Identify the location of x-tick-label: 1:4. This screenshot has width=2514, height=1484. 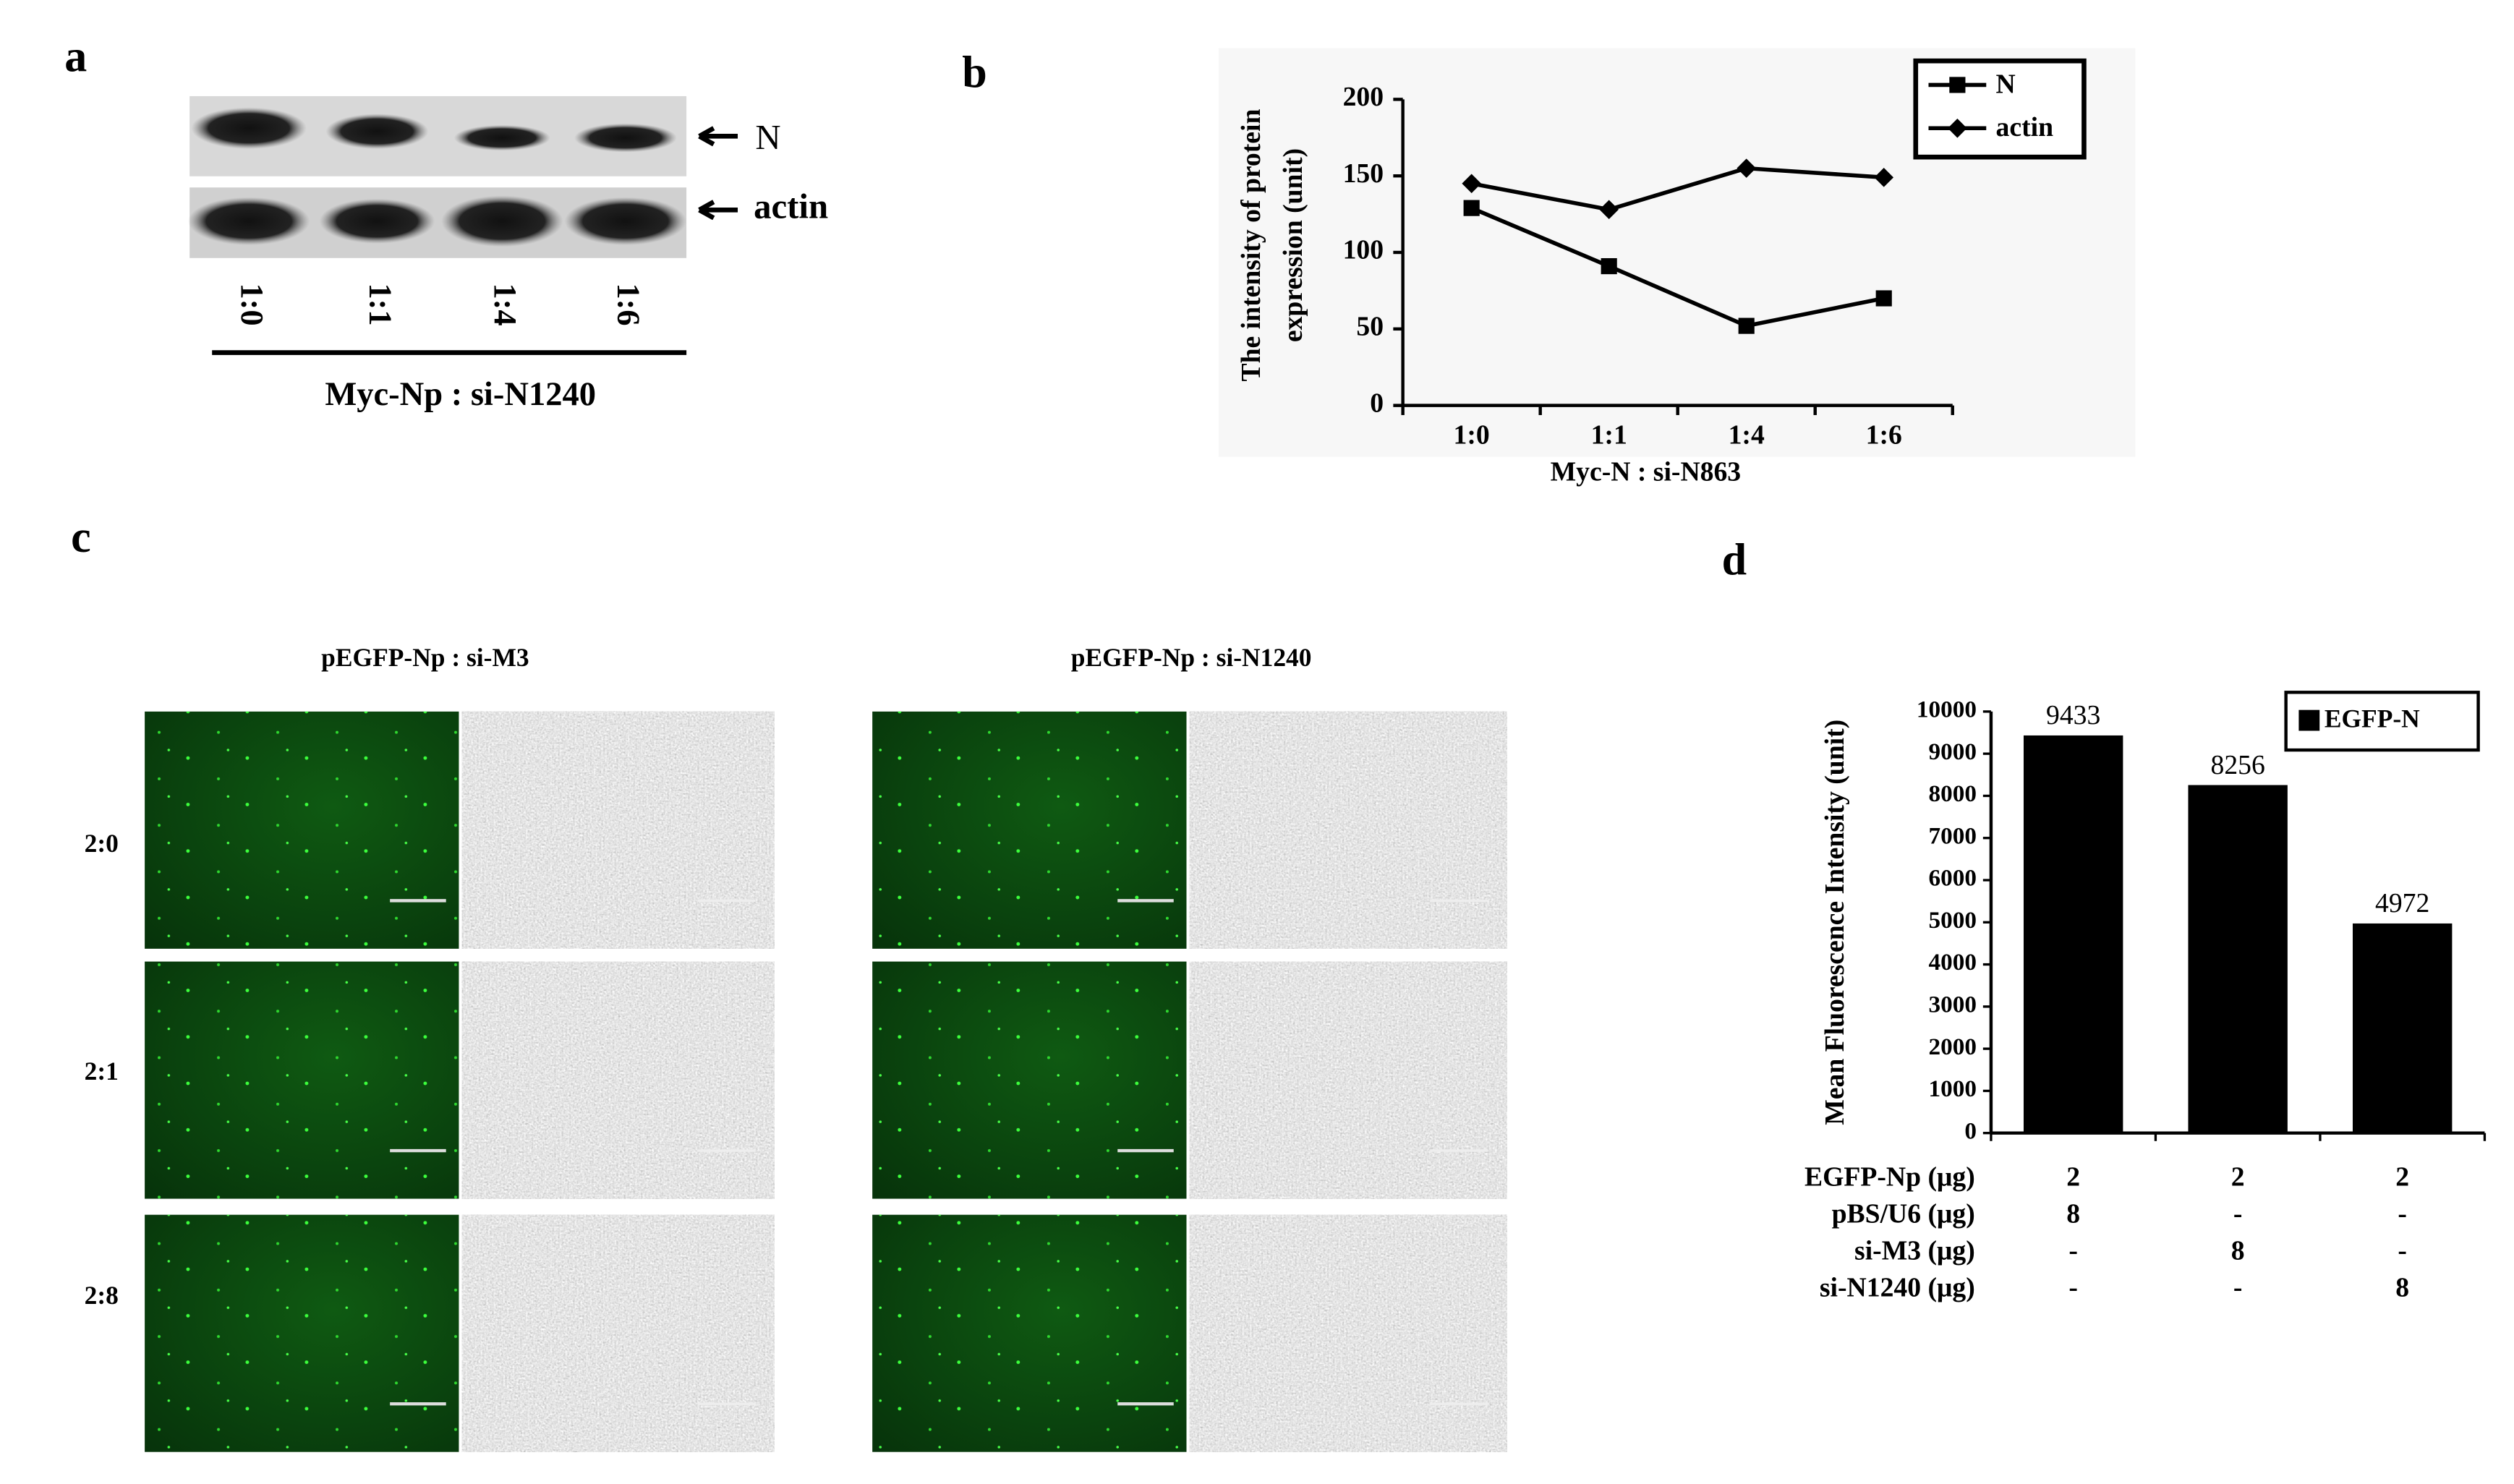
(1747, 435).